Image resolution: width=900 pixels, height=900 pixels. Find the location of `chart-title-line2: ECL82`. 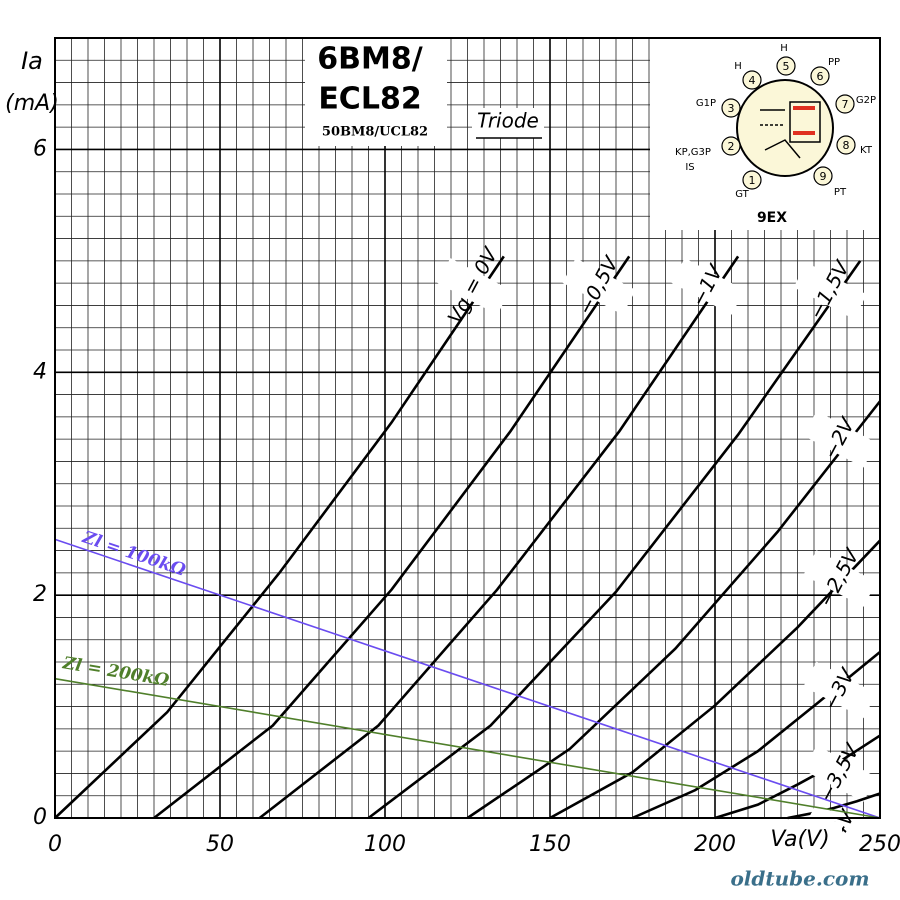

chart-title-line2: ECL82 is located at coordinates (369, 99).